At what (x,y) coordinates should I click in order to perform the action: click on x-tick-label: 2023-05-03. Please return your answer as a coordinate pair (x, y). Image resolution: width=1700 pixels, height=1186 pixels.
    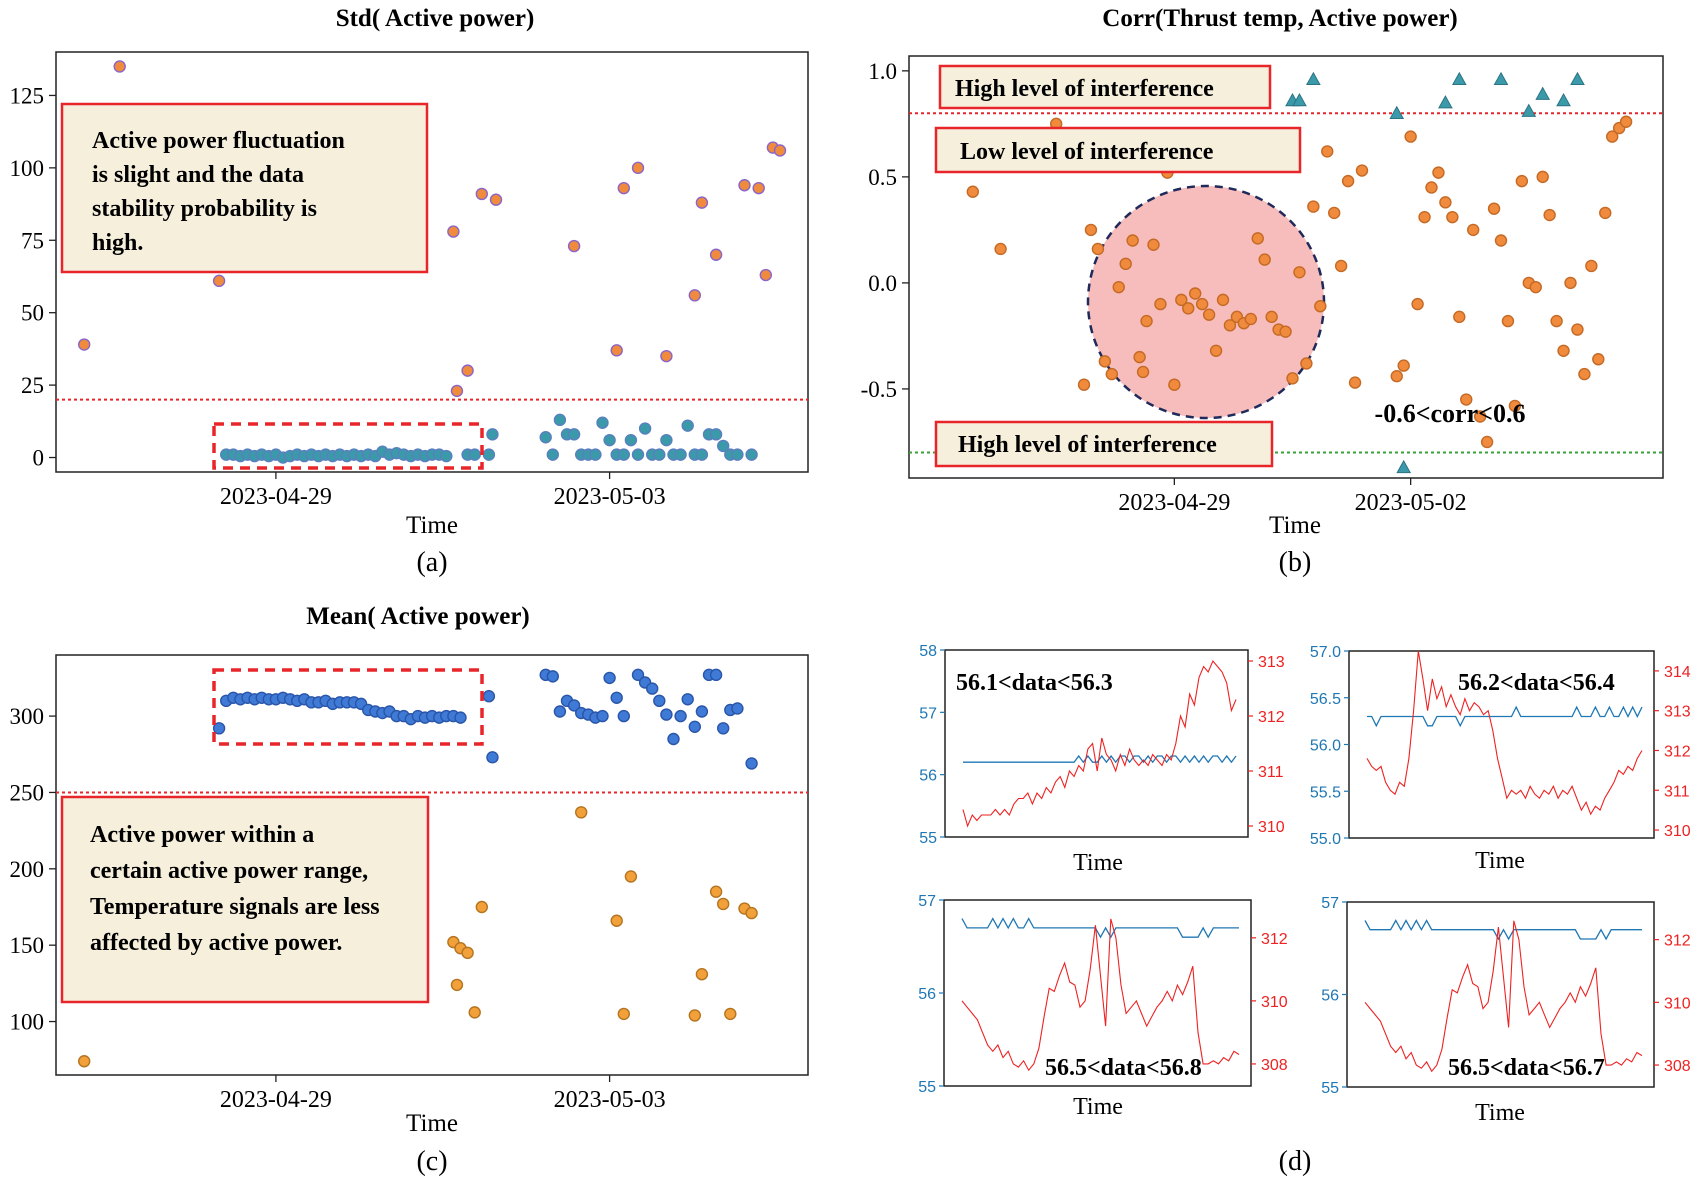
    Looking at the image, I should click on (610, 1100).